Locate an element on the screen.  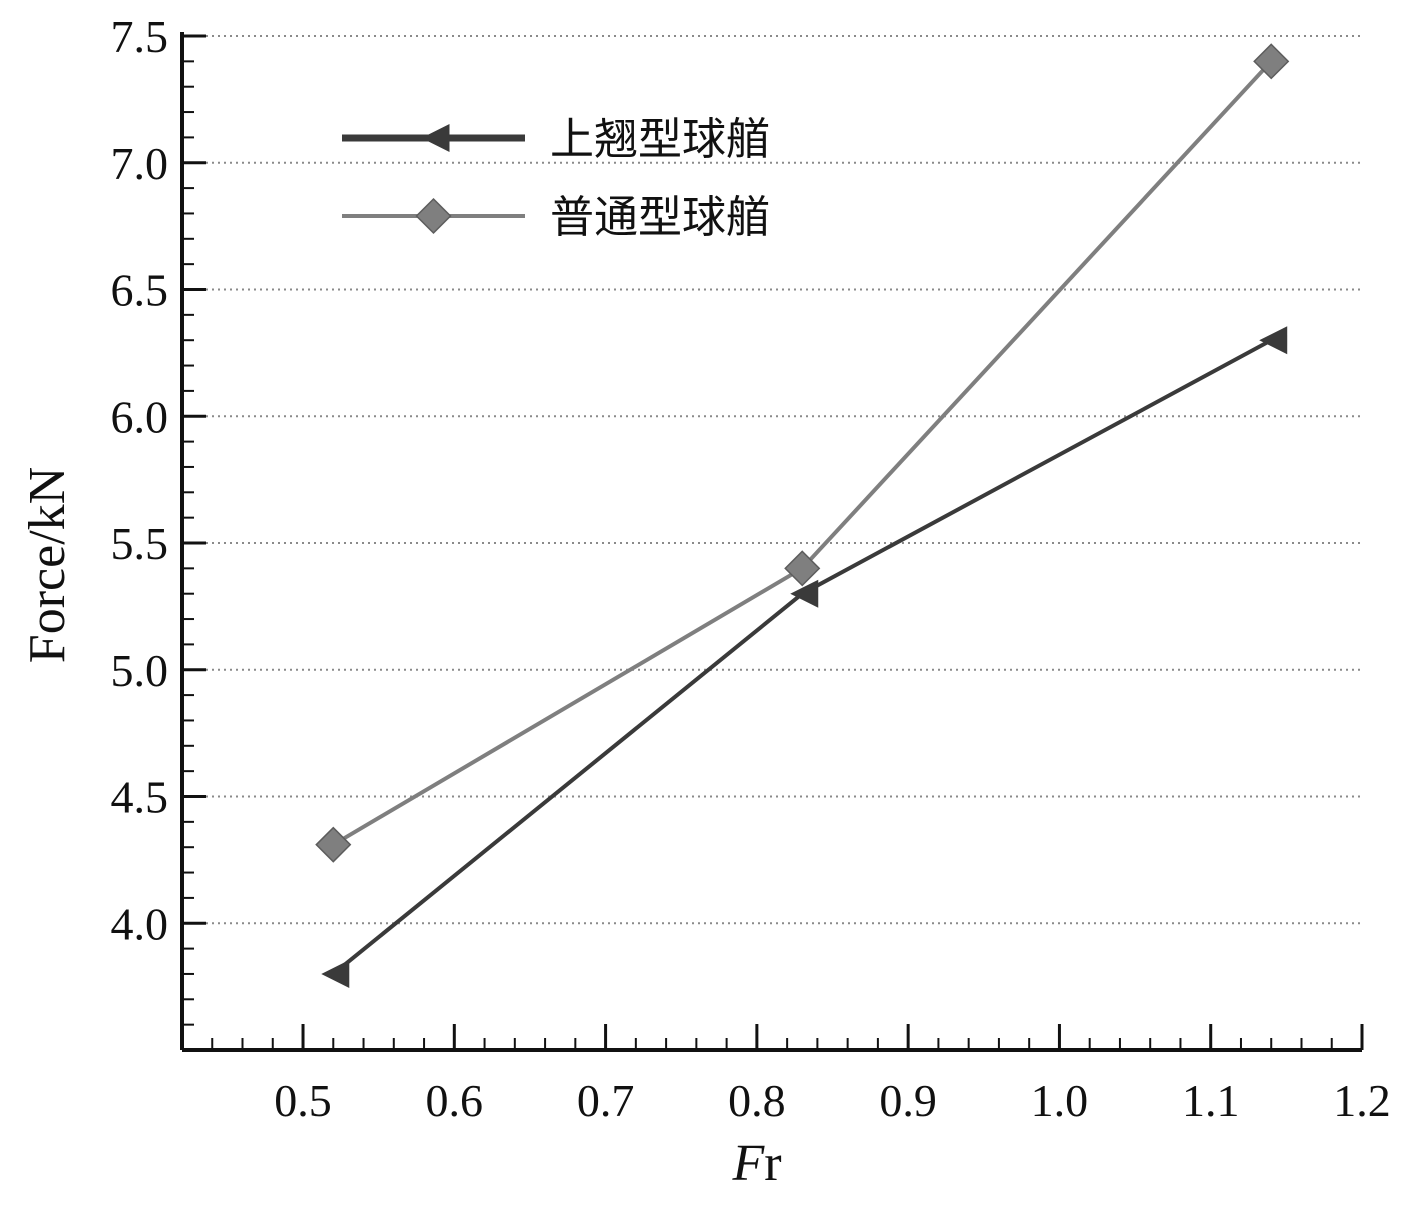
legend-label-0: 上翘型球艏 is located at coordinates (660, 139).